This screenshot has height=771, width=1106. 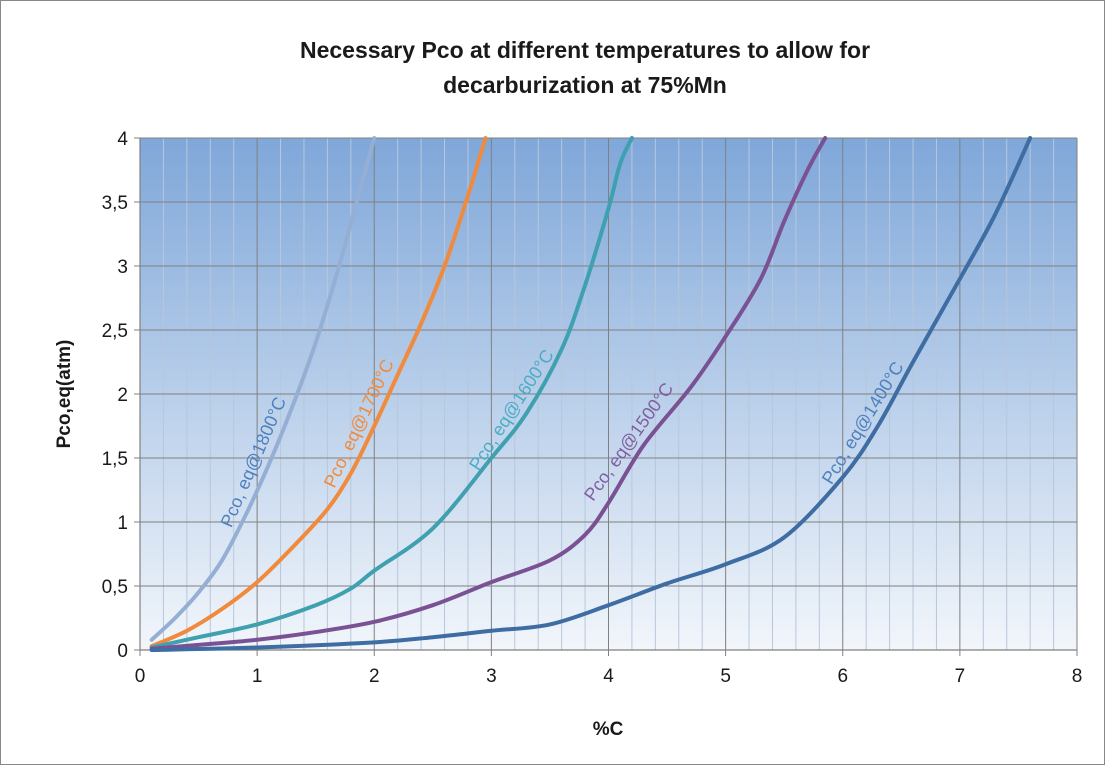 What do you see at coordinates (491, 676) in the screenshot?
I see `x-tick-label: 3` at bounding box center [491, 676].